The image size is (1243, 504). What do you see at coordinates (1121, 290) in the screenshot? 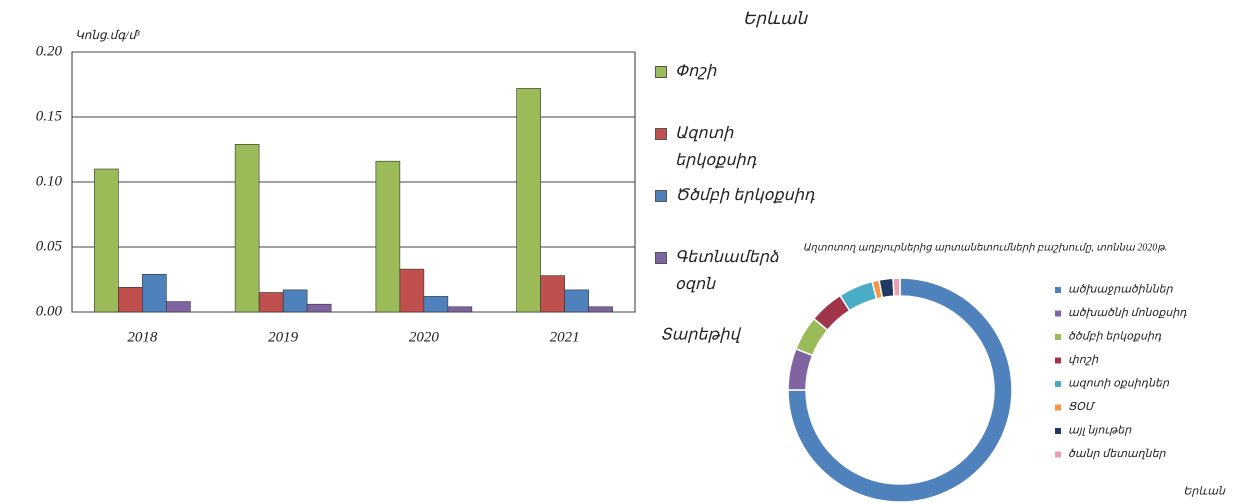
I see `legend-label: ածխաջրածիններ` at bounding box center [1121, 290].